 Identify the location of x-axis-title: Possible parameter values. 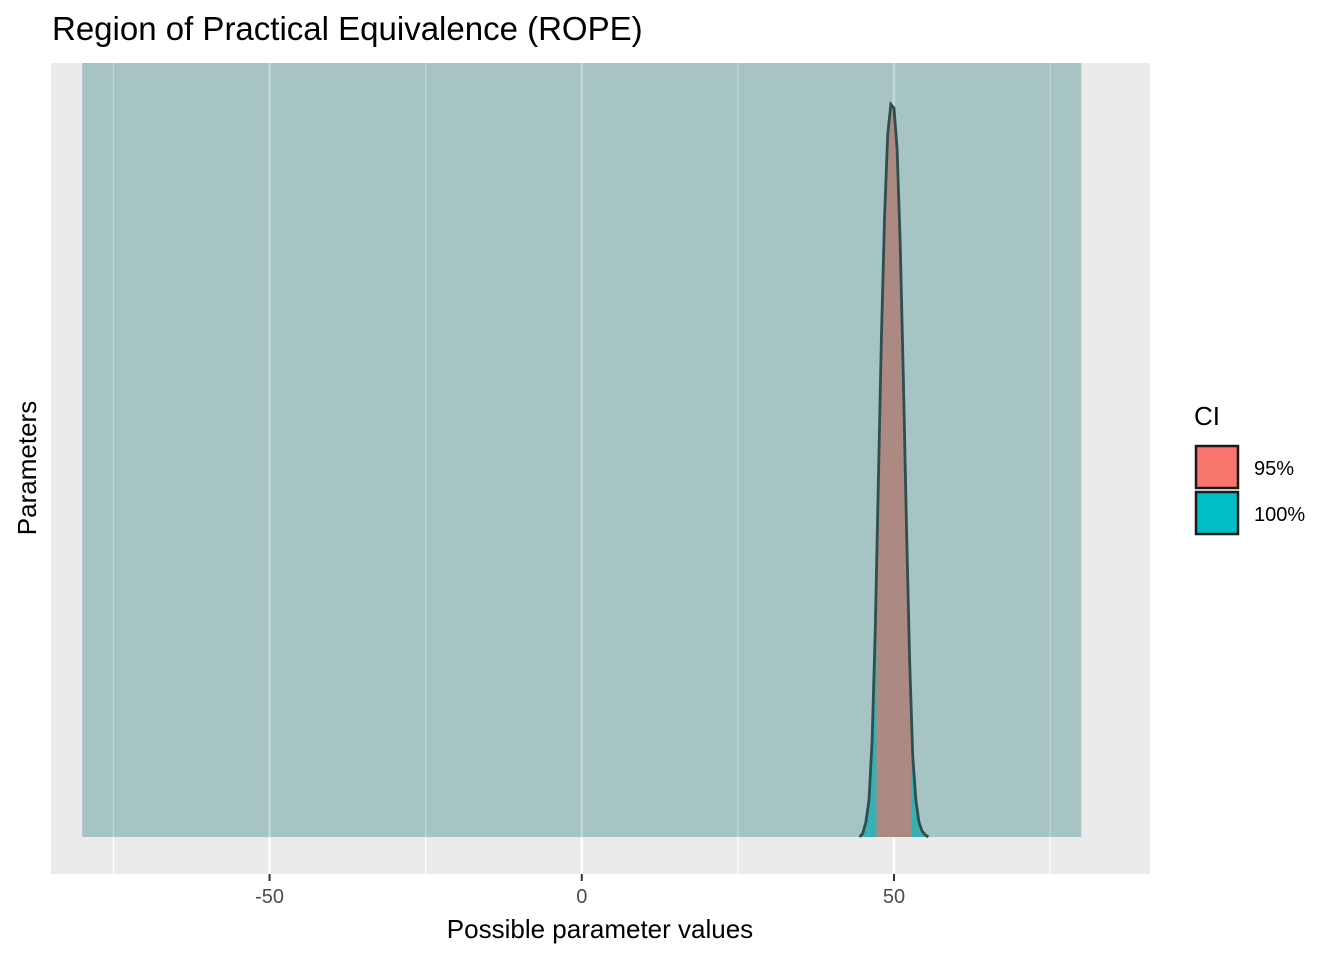
(600, 929).